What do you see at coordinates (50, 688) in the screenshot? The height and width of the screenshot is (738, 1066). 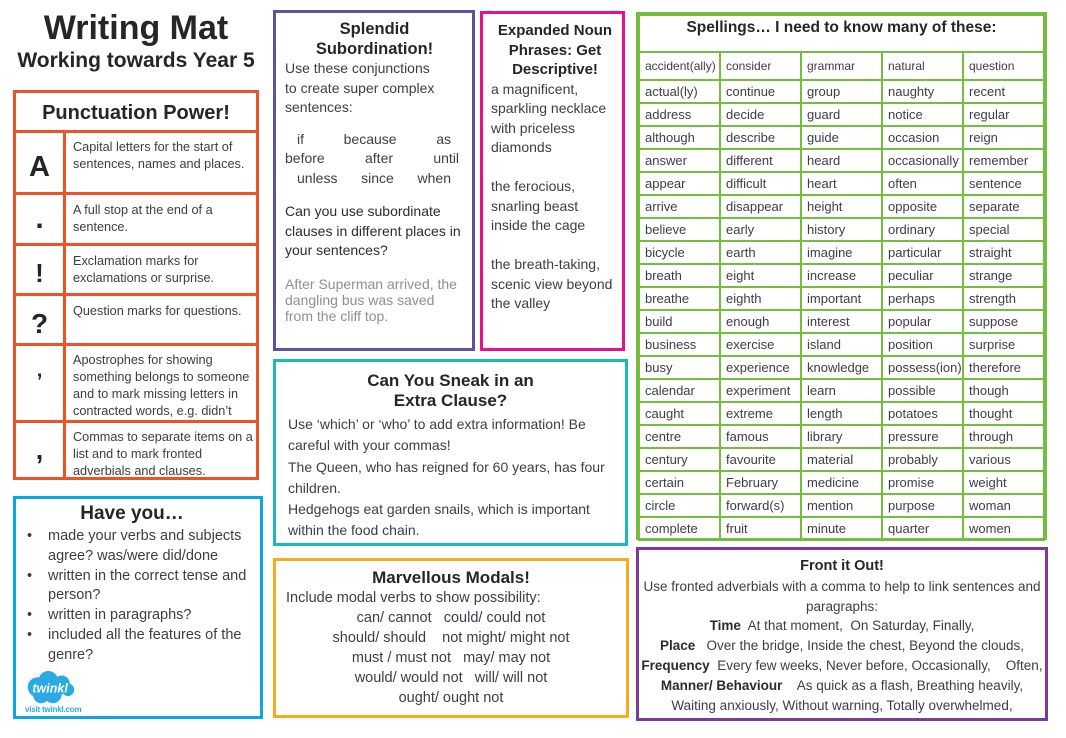 I see `svg-text: twinkl` at bounding box center [50, 688].